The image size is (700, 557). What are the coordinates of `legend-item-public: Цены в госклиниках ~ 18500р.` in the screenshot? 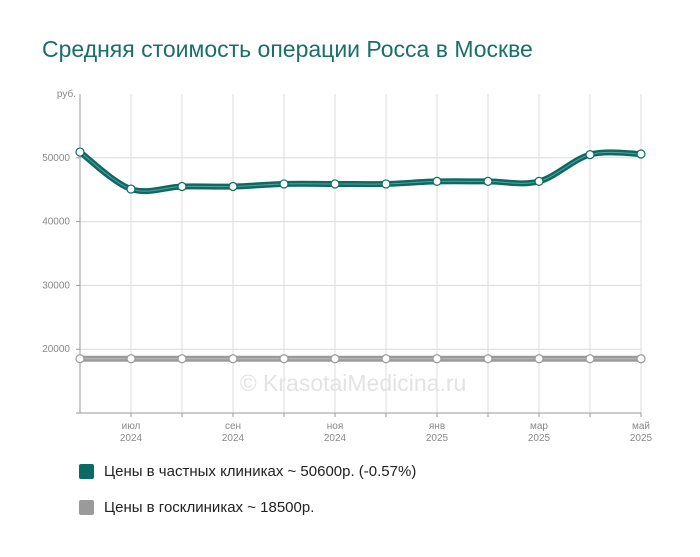 It's located at (196, 507).